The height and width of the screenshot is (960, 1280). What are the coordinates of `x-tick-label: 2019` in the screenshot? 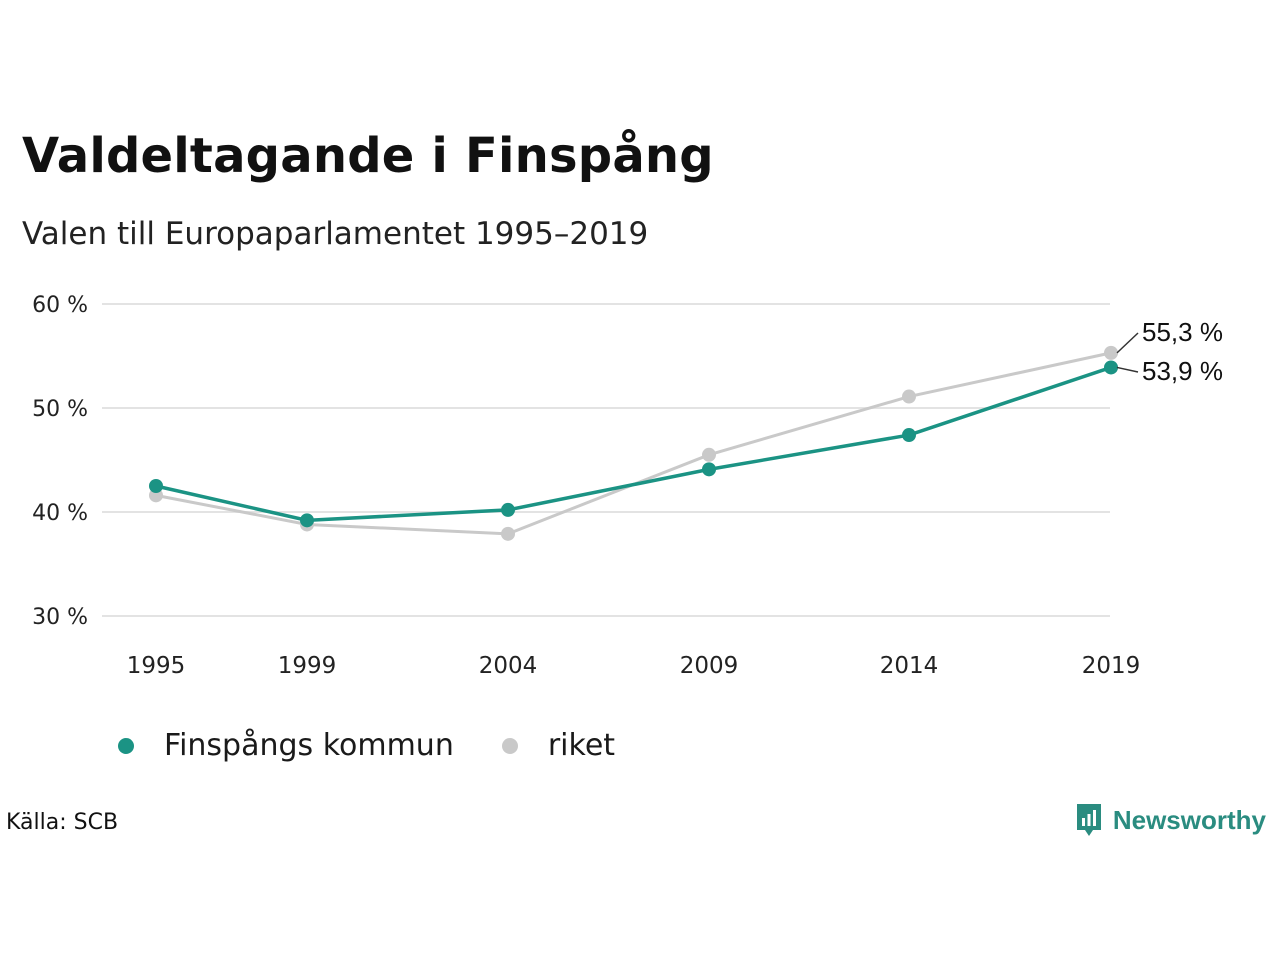 It's located at (1111, 666).